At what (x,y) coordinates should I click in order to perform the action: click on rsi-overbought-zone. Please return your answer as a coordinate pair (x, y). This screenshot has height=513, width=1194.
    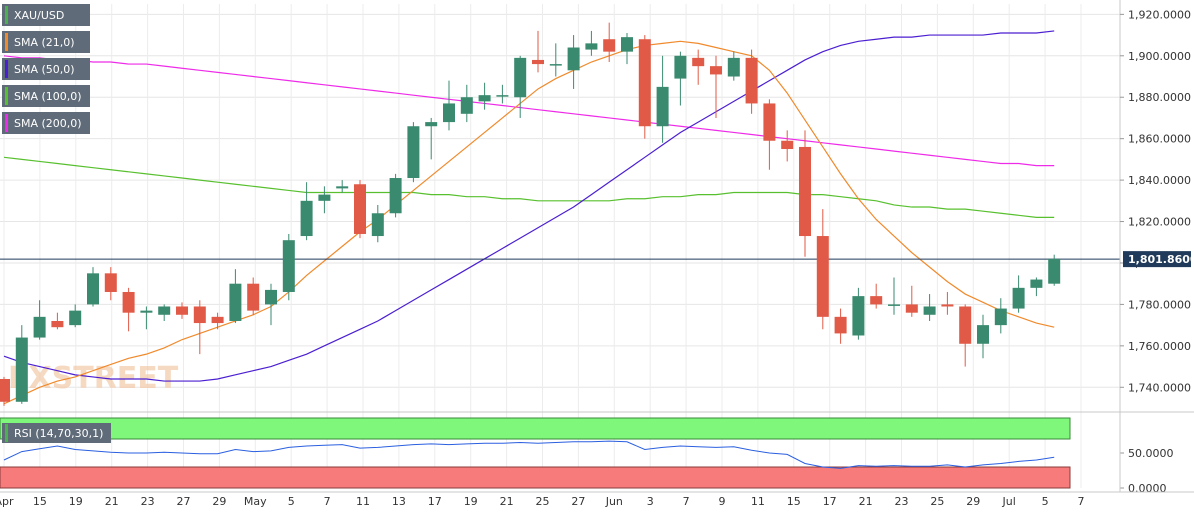
    Looking at the image, I should click on (535, 428).